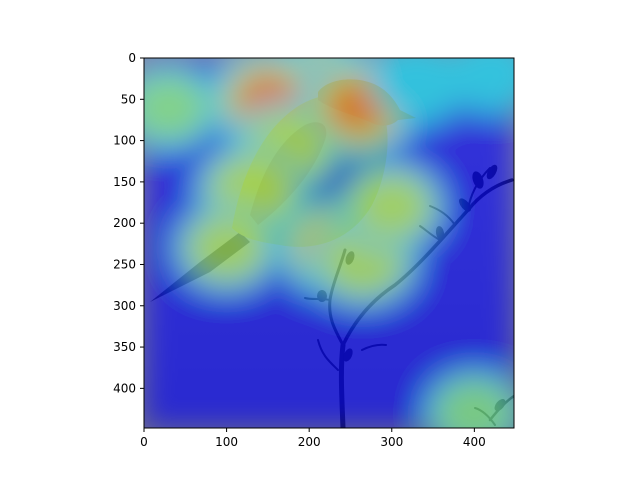  What do you see at coordinates (474, 442) in the screenshot?
I see `x-tick-label: 400` at bounding box center [474, 442].